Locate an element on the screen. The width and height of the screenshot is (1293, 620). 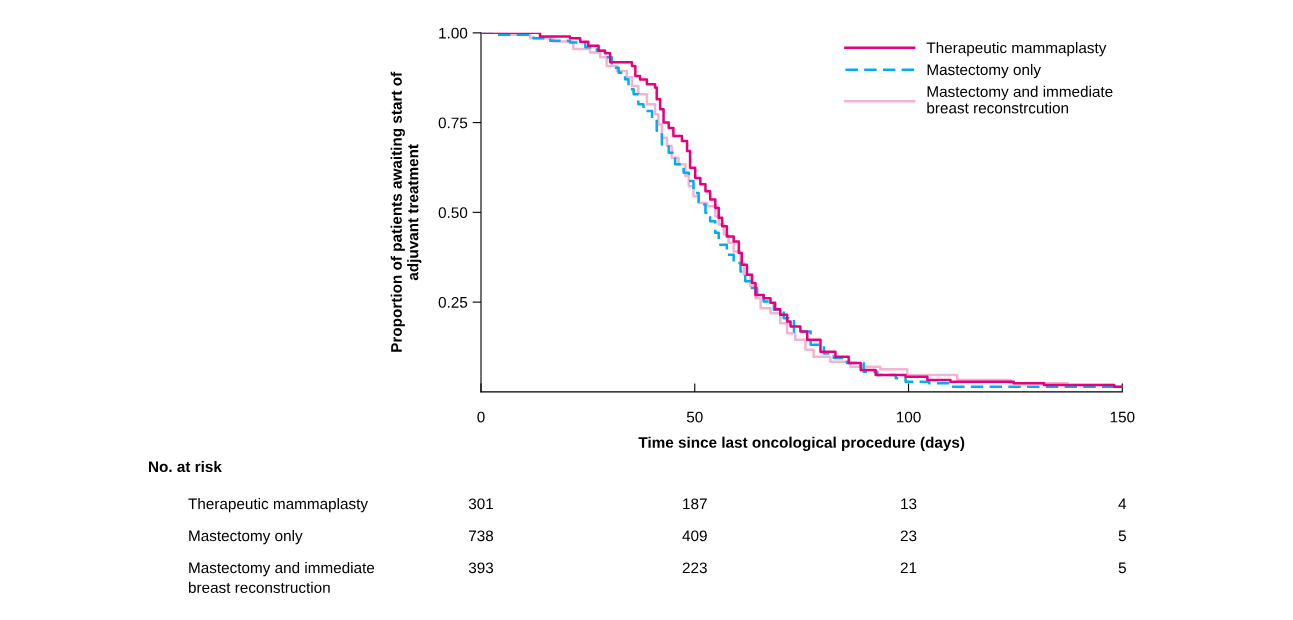
text: 393 is located at coordinates (481, 568).